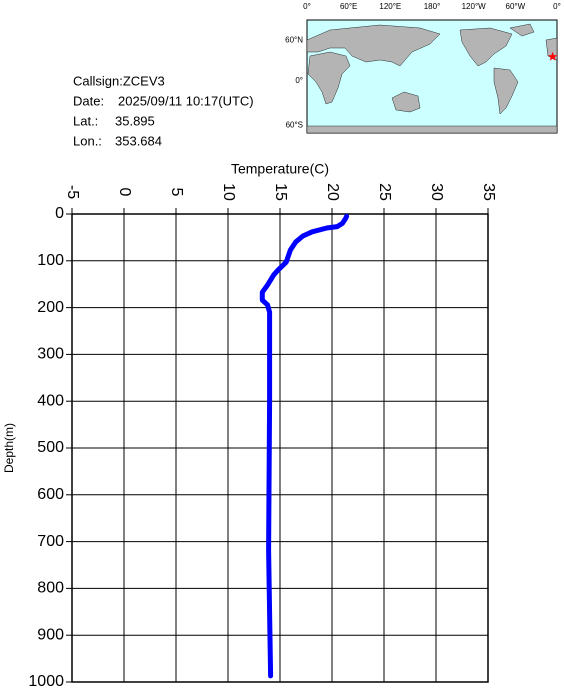  Describe the element at coordinates (186, 100) in the screenshot. I see `date: 2025/09/11 10:17(UTC)` at that location.